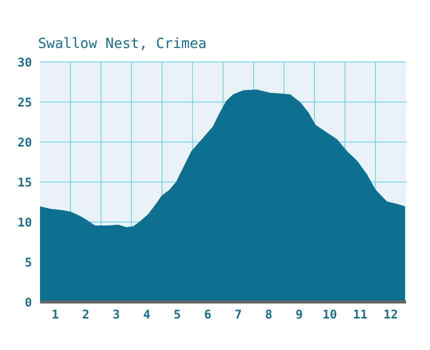 Image resolution: width=430 pixels, height=350 pixels. I want to click on x-tick-label: 8, so click(268, 315).